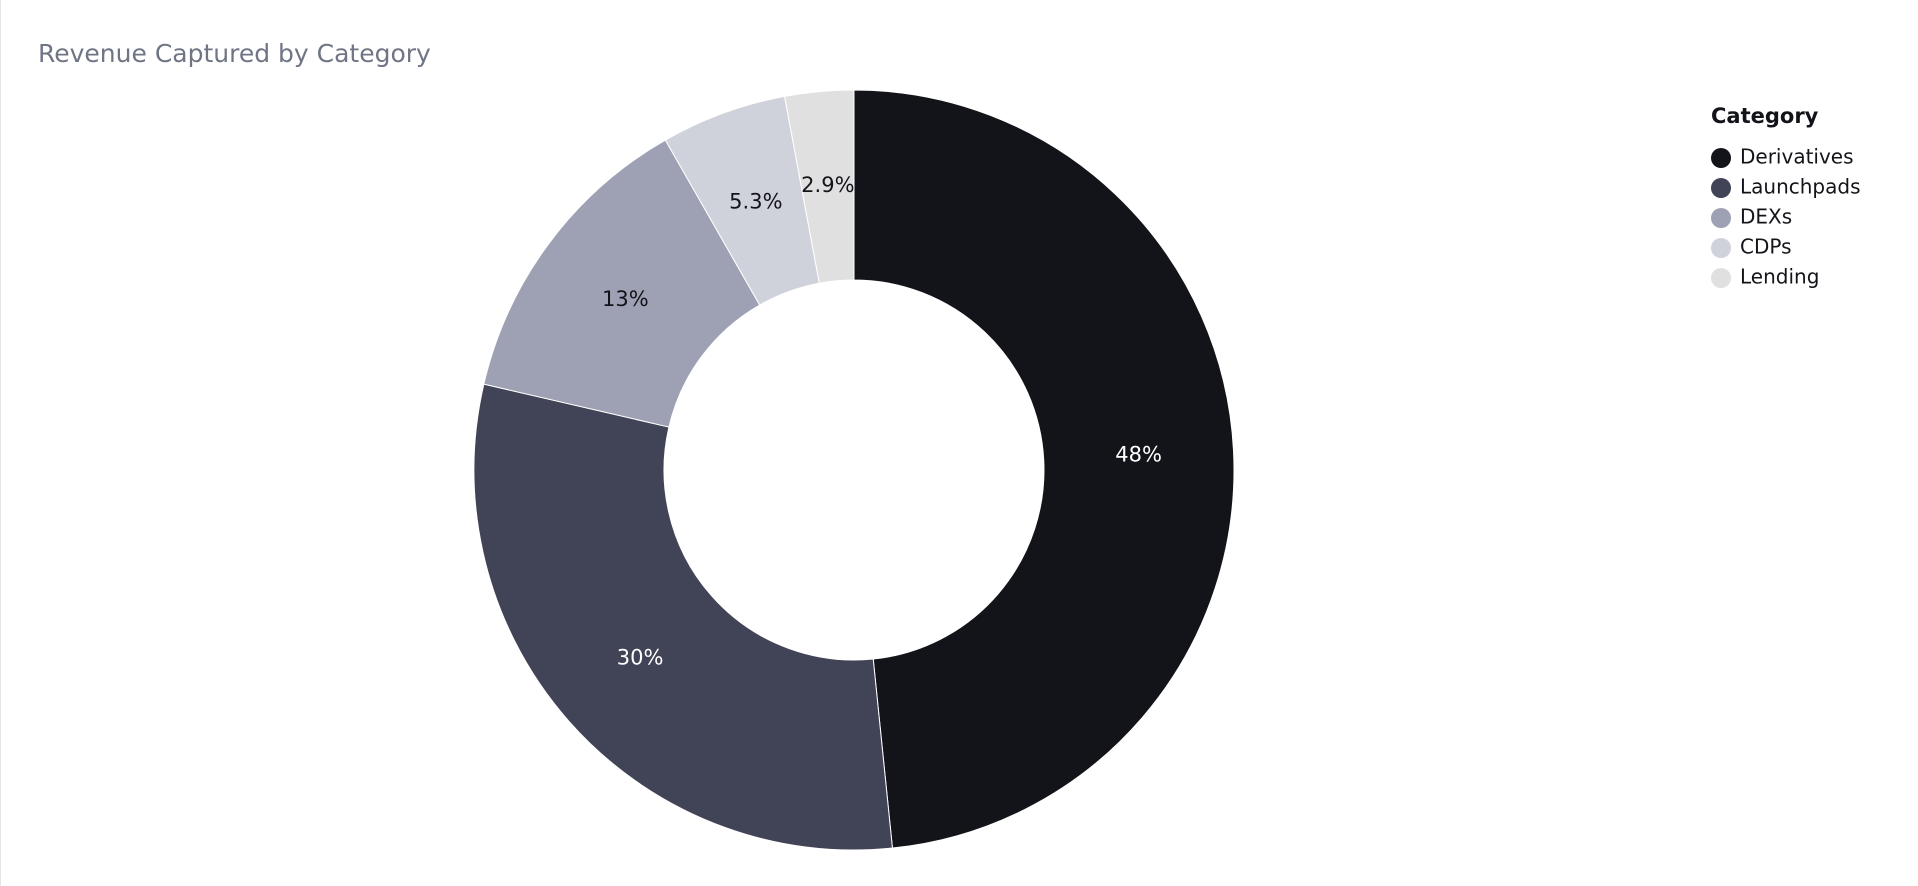  Describe the element at coordinates (625, 299) in the screenshot. I see `slice-label: 13%` at that location.